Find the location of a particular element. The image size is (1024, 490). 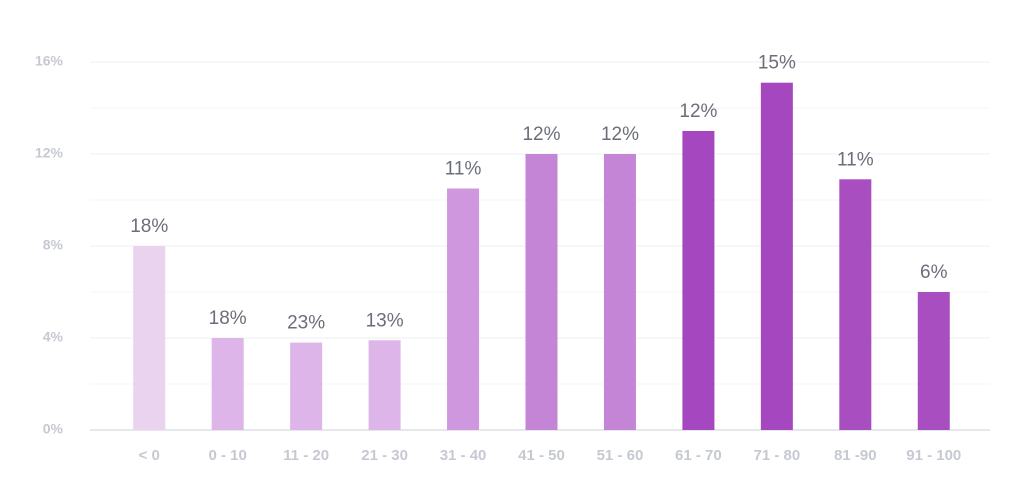

y-tick-label: 0% is located at coordinates (53, 429).